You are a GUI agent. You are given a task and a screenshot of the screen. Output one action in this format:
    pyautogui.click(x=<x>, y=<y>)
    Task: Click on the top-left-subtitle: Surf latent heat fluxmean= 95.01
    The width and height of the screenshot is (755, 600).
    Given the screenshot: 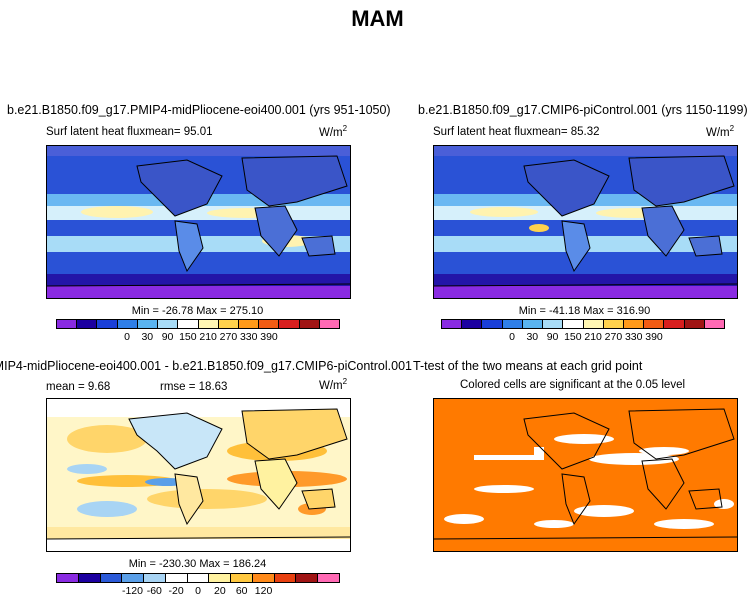 What is the action you would take?
    pyautogui.click(x=129, y=132)
    